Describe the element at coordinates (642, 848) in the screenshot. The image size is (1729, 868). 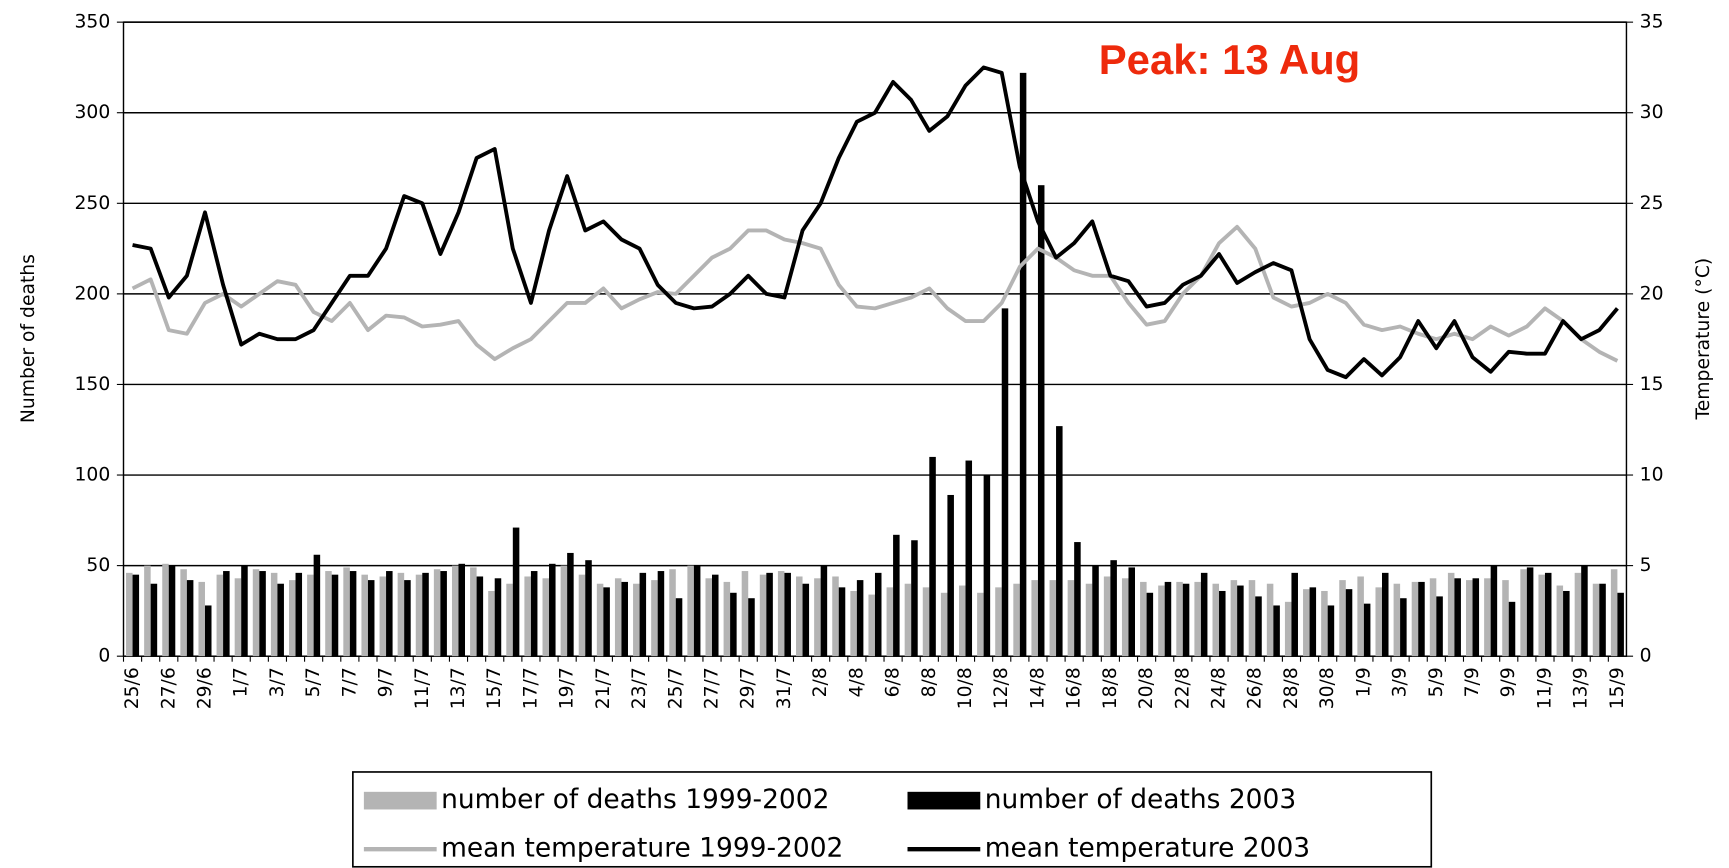
I see `legend-label: mean temperature 1999-2002` at that location.